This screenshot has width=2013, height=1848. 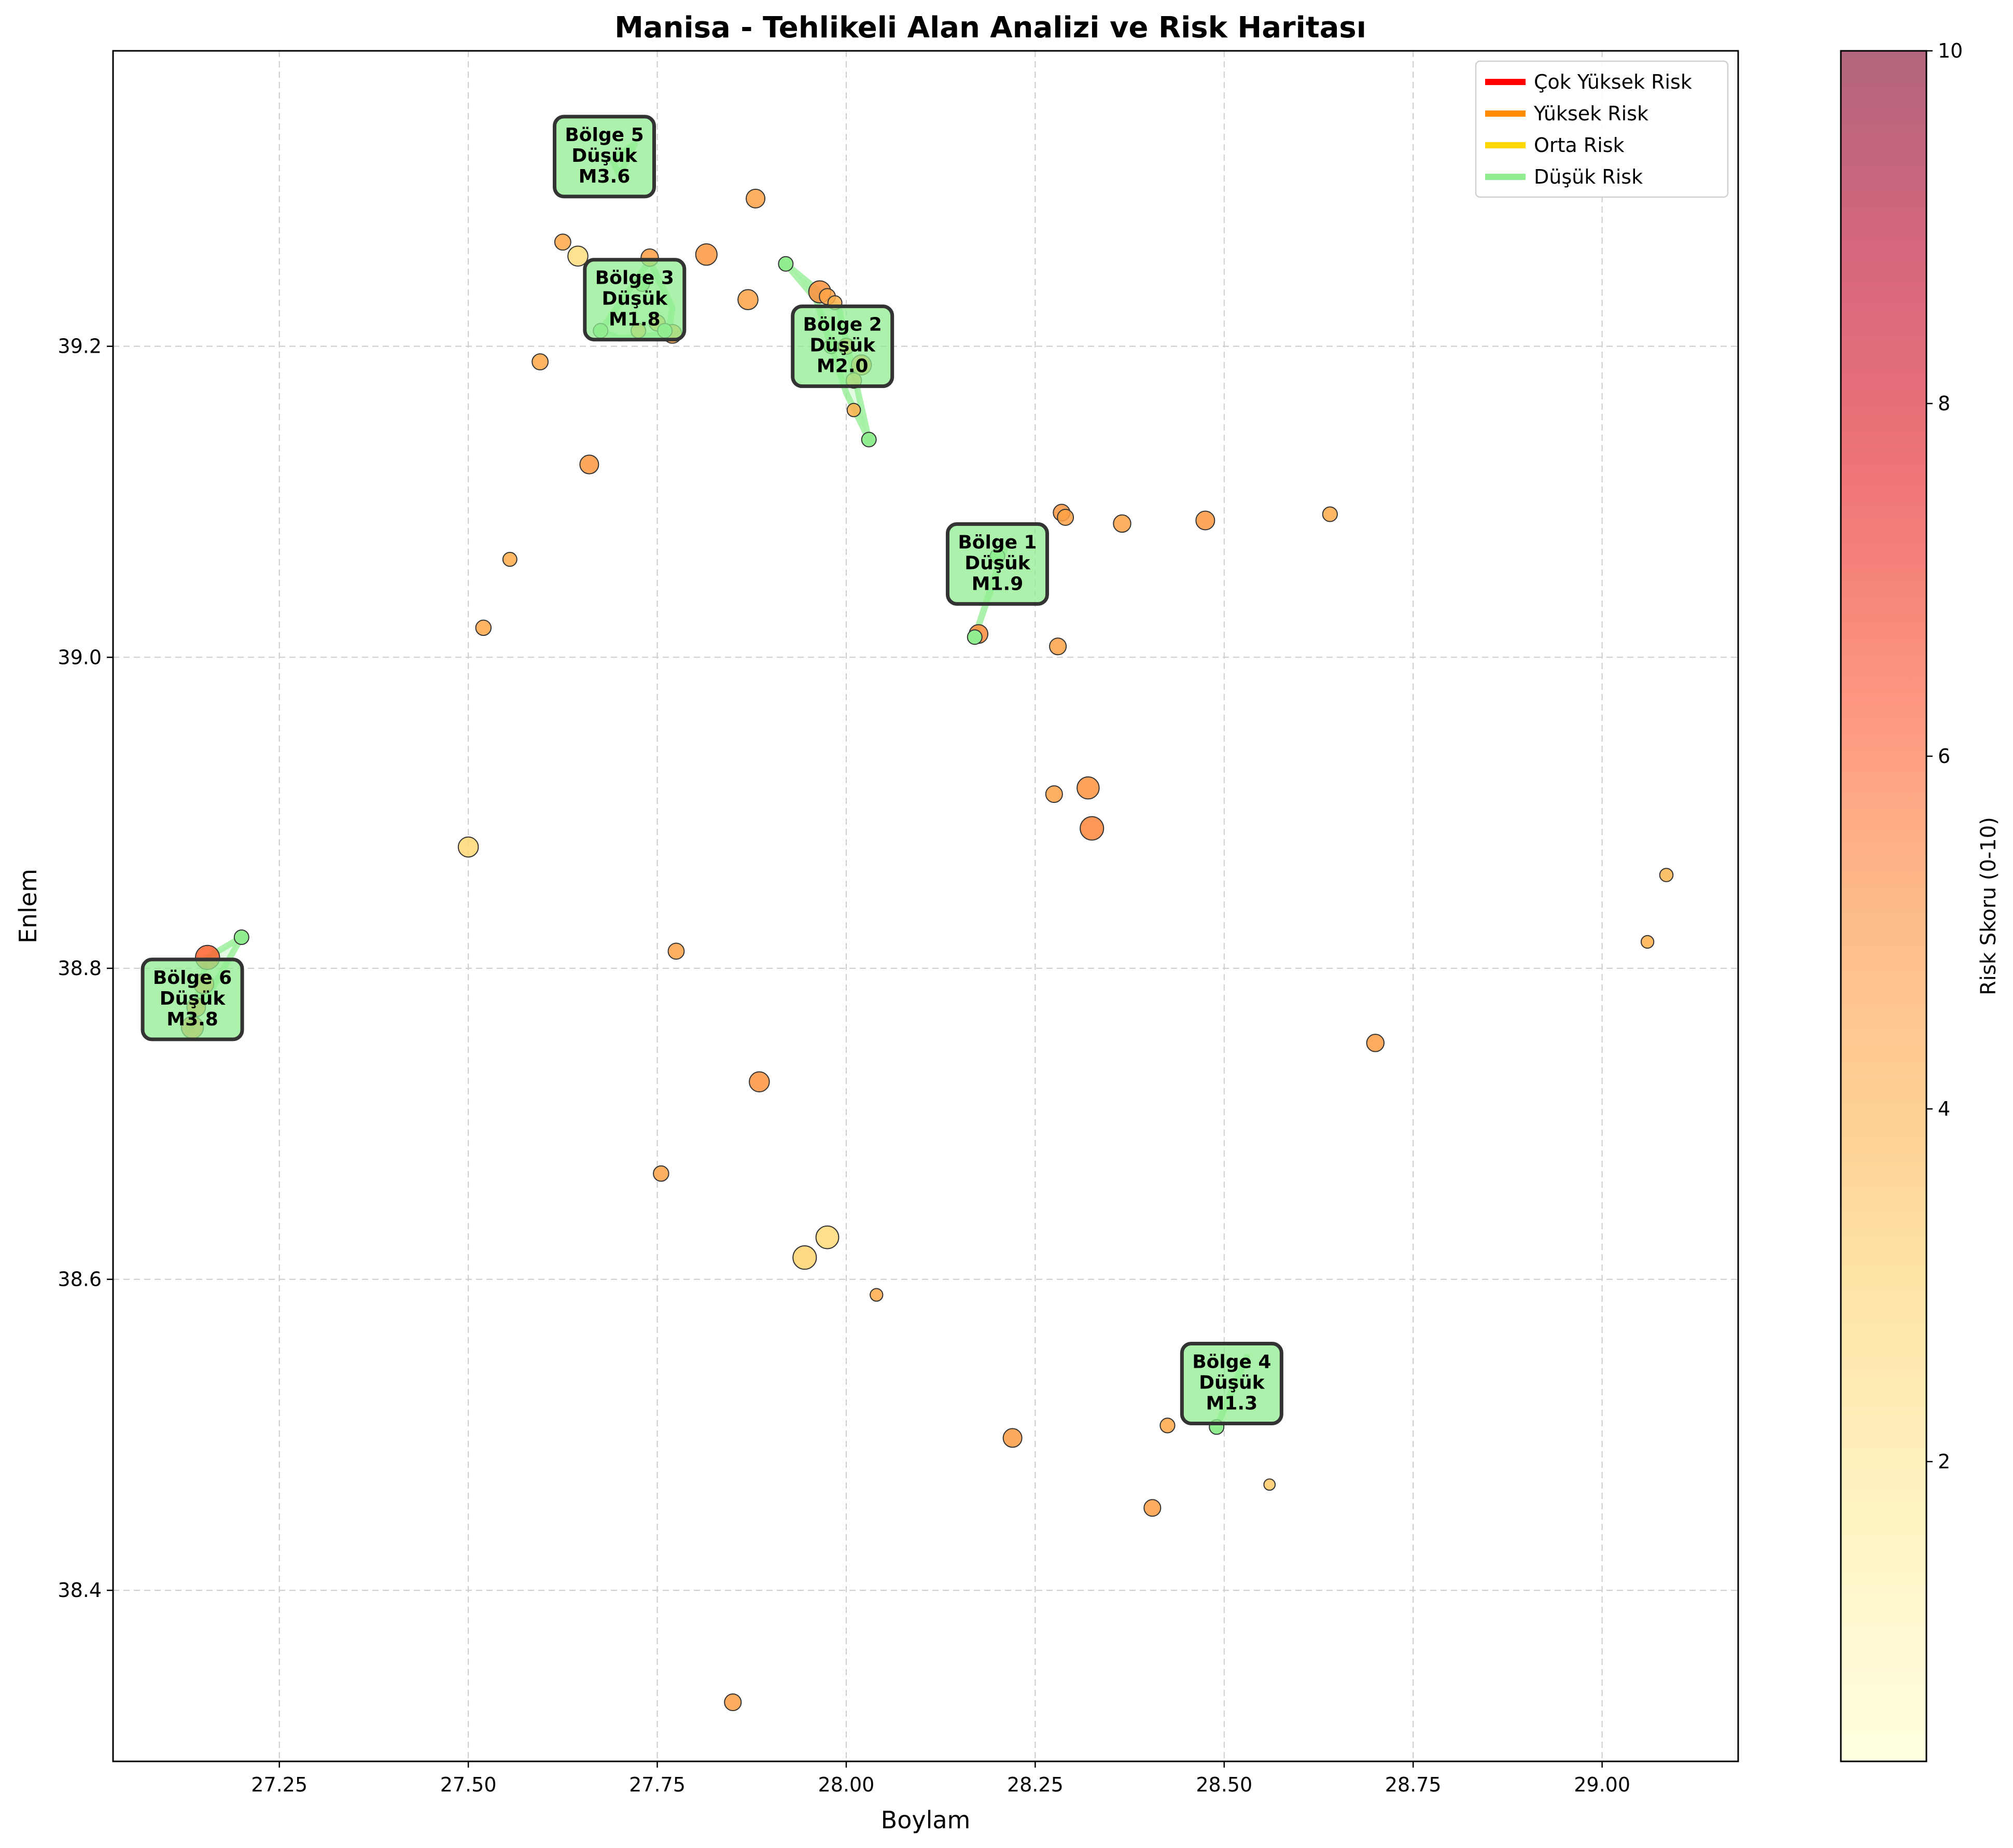 I want to click on zone-label-line: Bölge 4, so click(x=1232, y=1361).